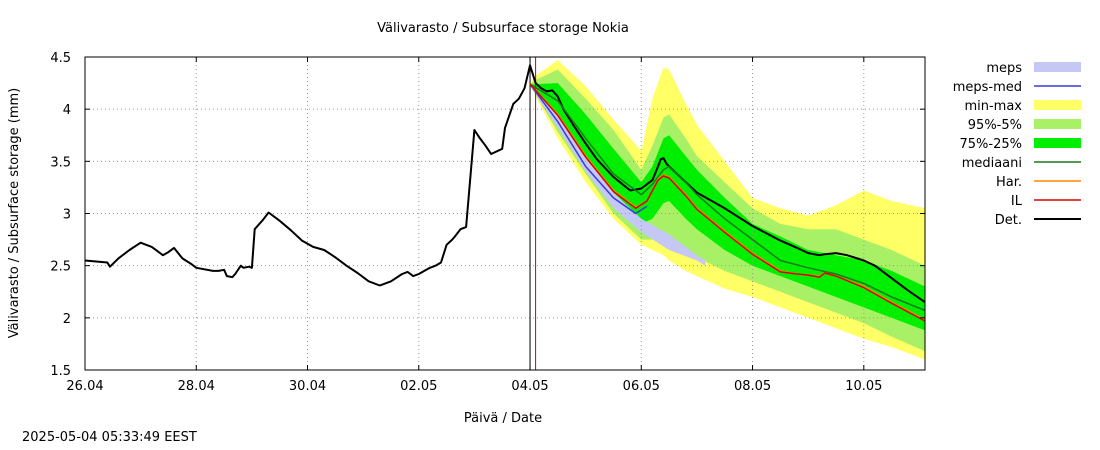  What do you see at coordinates (992, 163) in the screenshot?
I see `legend-label: mediaani` at bounding box center [992, 163].